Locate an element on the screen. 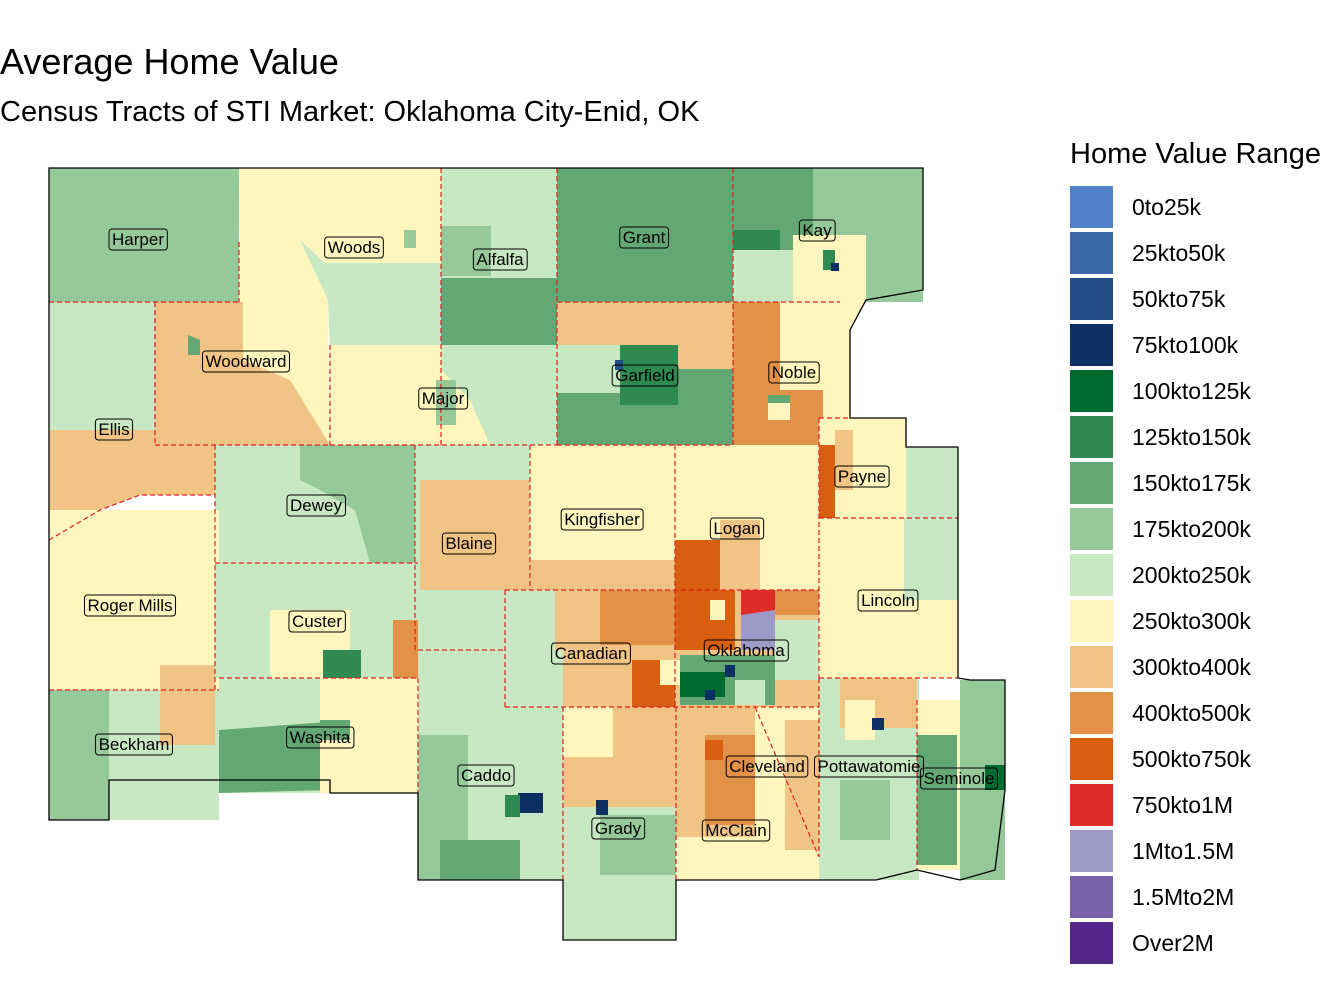 The image size is (1344, 1008). svg-text: Oklahoma is located at coordinates (746, 650).